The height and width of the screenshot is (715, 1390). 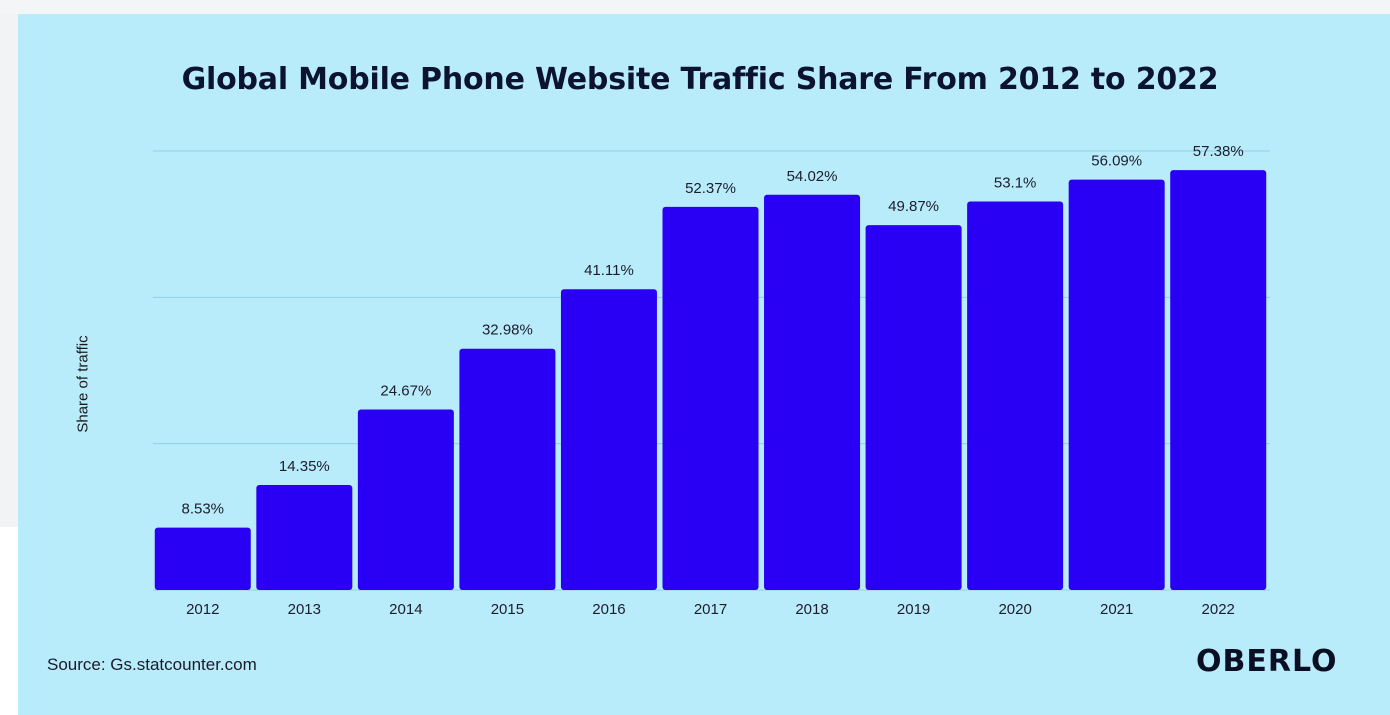 What do you see at coordinates (1218, 151) in the screenshot?
I see `data-label-2022: 57.38%` at bounding box center [1218, 151].